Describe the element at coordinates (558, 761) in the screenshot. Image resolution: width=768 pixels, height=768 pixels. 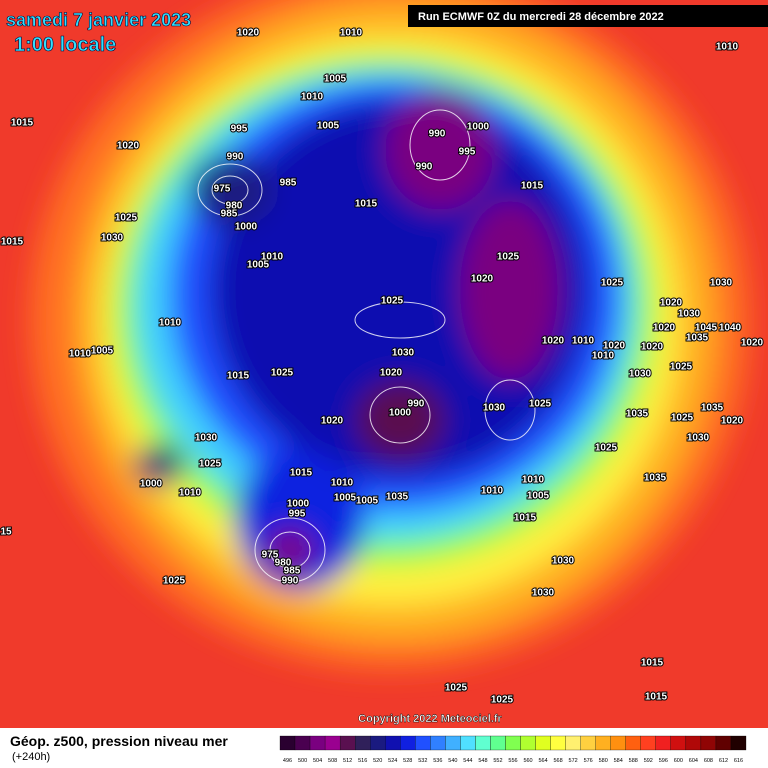
I see `scale-label: 568` at that location.